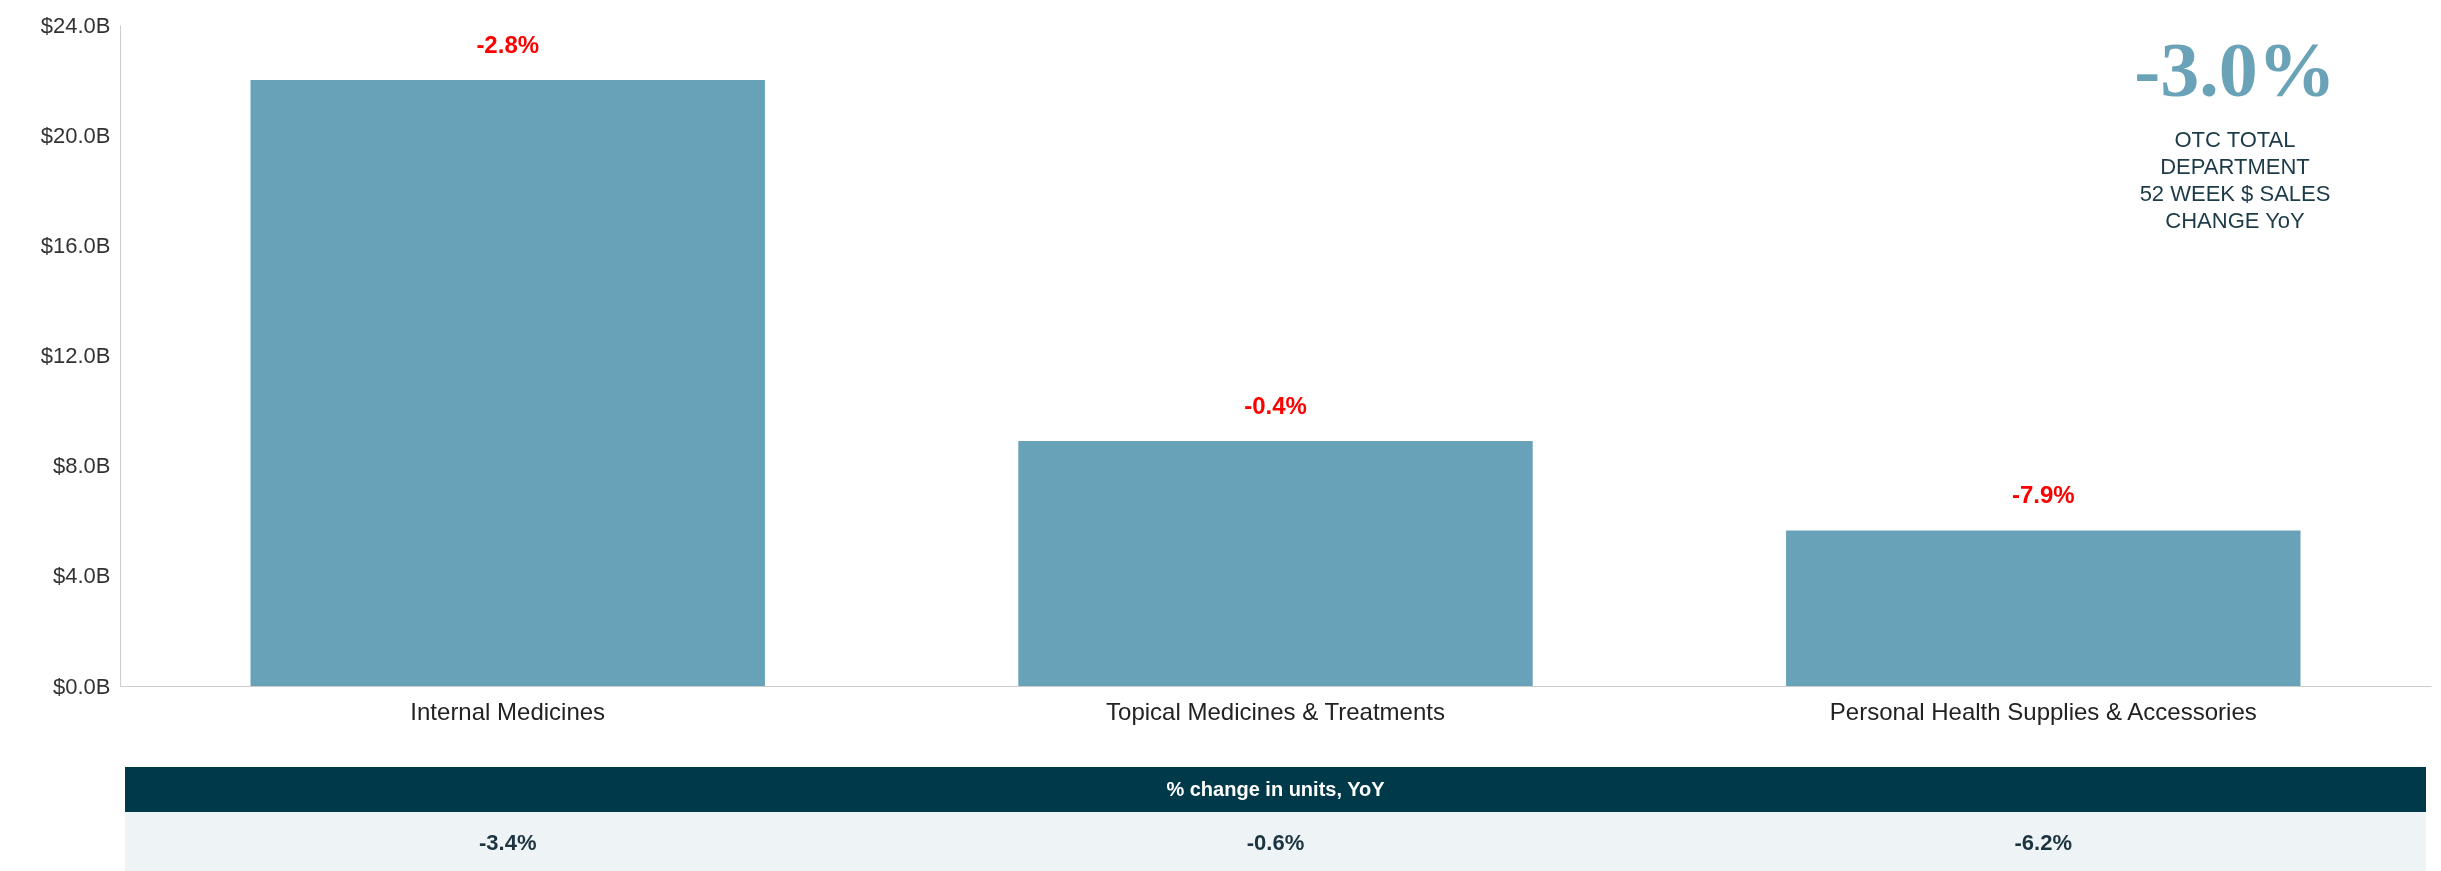 This screenshot has height=871, width=2441. I want to click on x-tick-label: Topical Medicines & Treatments, so click(1275, 711).